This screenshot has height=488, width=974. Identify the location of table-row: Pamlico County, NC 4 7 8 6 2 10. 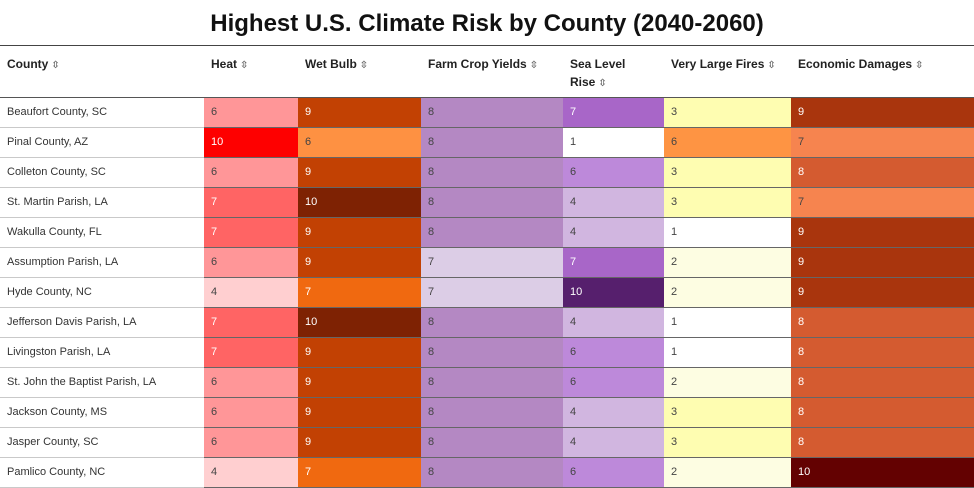
(487, 472).